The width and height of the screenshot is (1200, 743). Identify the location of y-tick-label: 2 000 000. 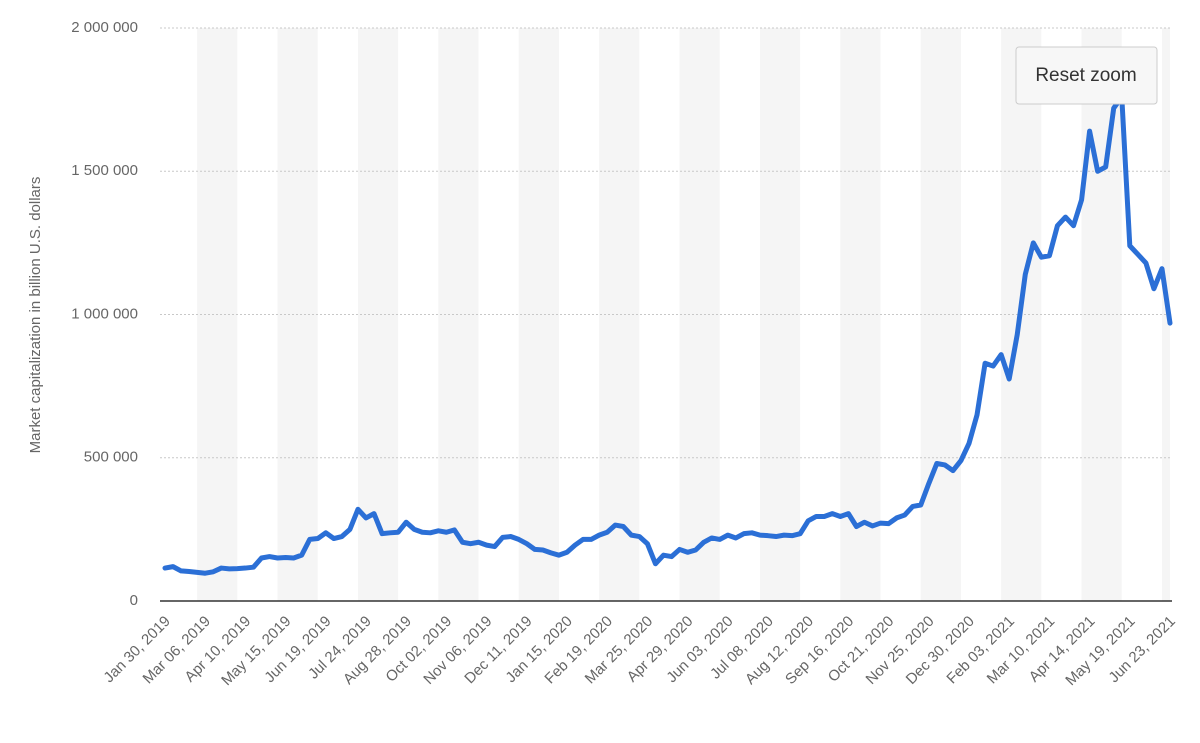
(104, 27).